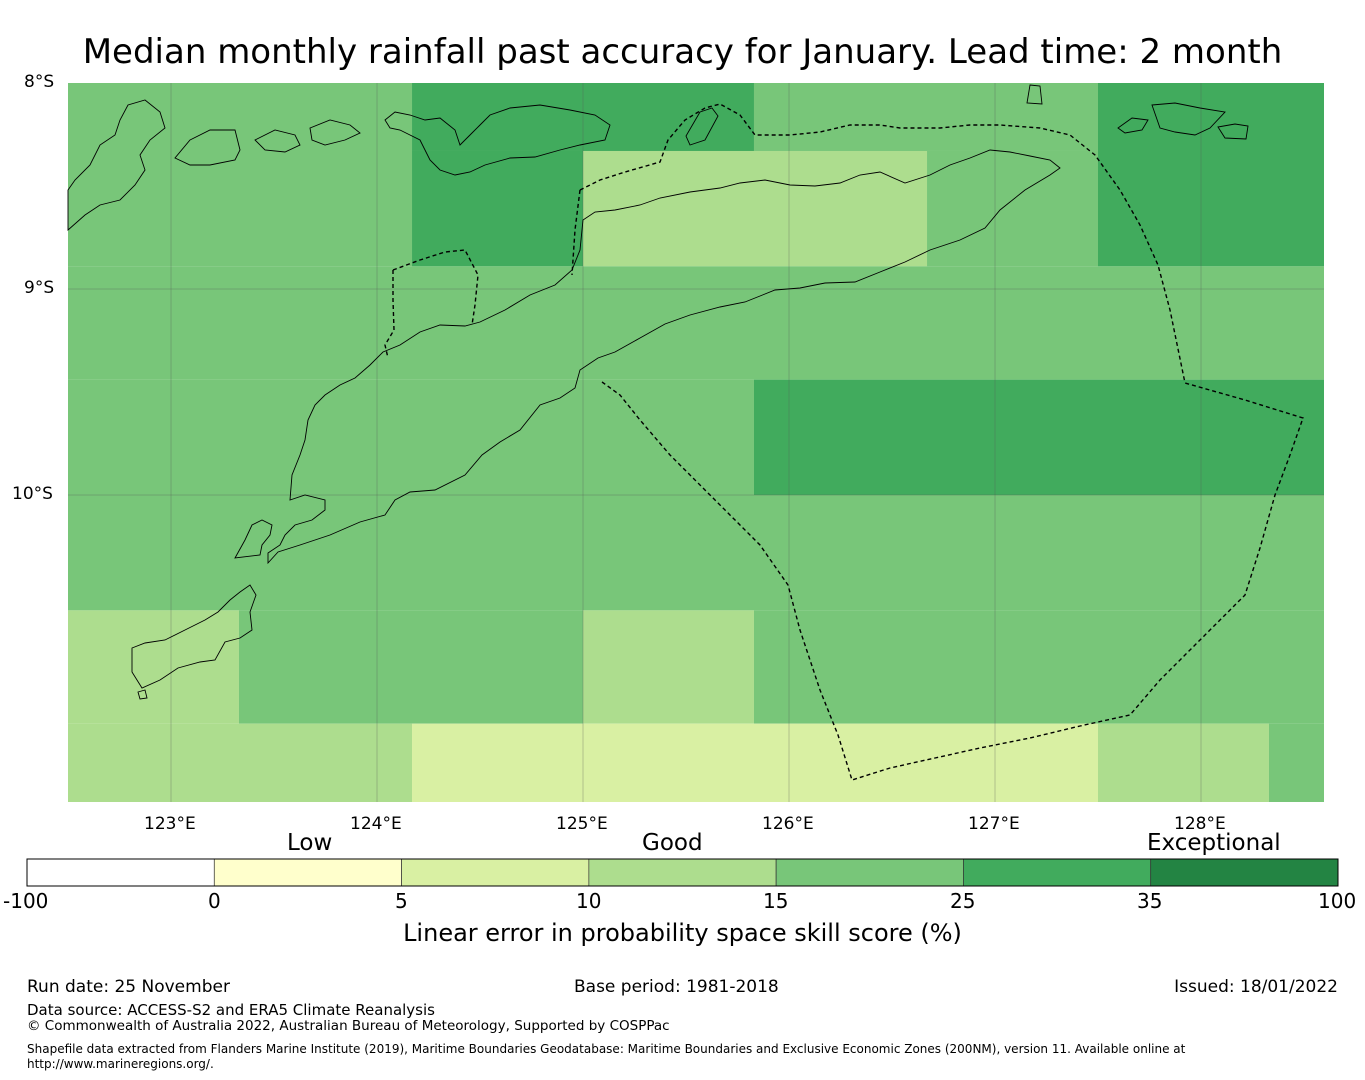 Image resolution: width=1365 pixels, height=1080 pixels. Describe the element at coordinates (1256, 987) in the screenshot. I see `issued-date: Issued: 18/01/2022` at that location.